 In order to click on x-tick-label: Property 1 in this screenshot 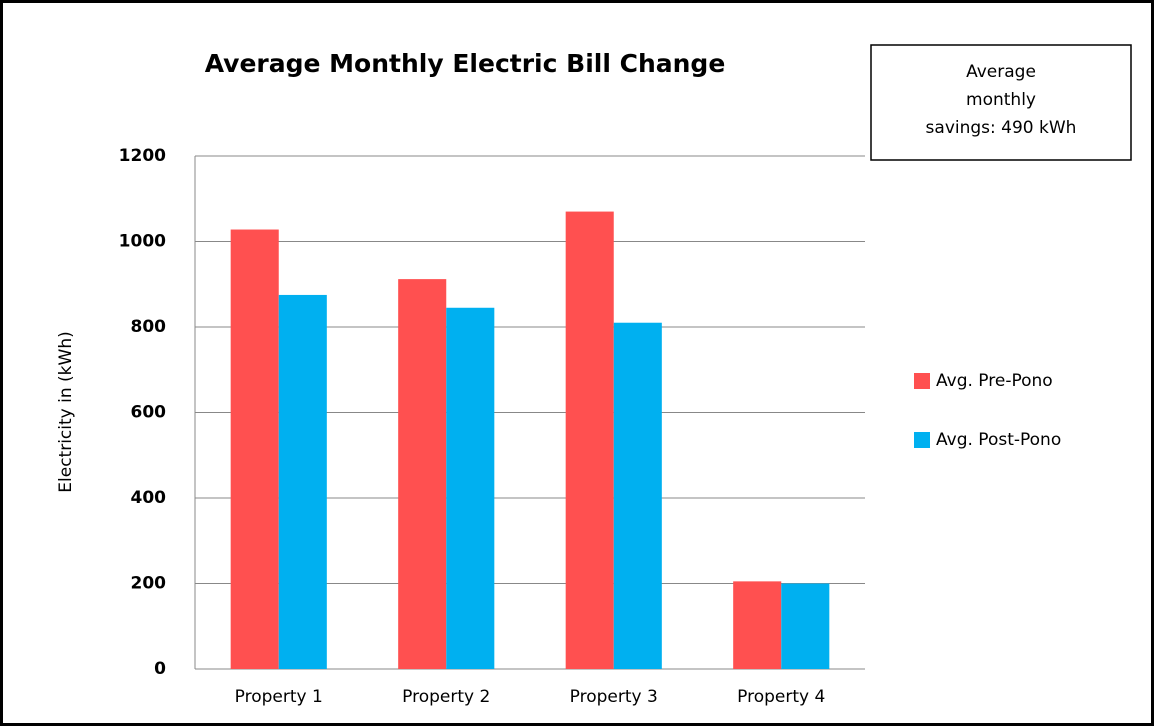, I will do `click(279, 697)`.